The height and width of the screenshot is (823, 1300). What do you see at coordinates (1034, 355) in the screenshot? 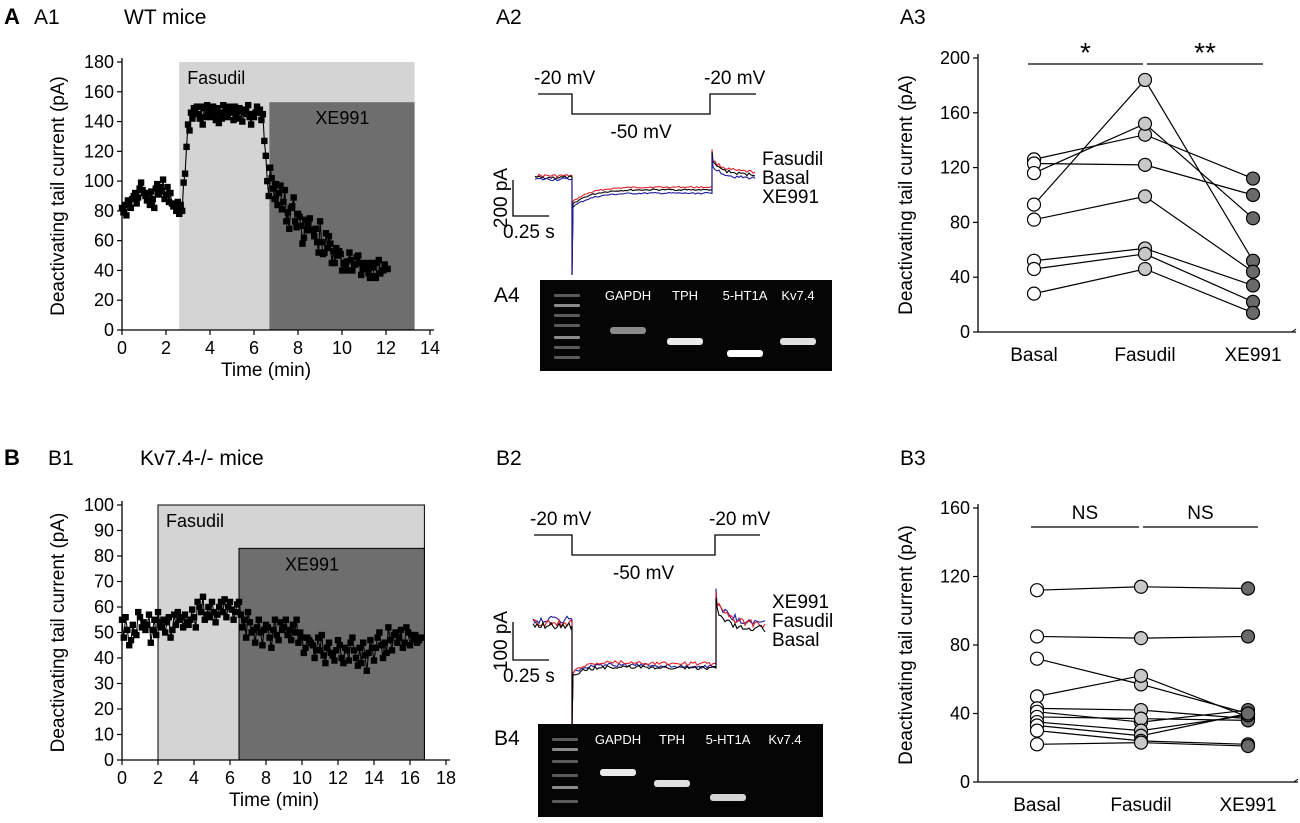
I see `category-label-basal: Basal` at bounding box center [1034, 355].